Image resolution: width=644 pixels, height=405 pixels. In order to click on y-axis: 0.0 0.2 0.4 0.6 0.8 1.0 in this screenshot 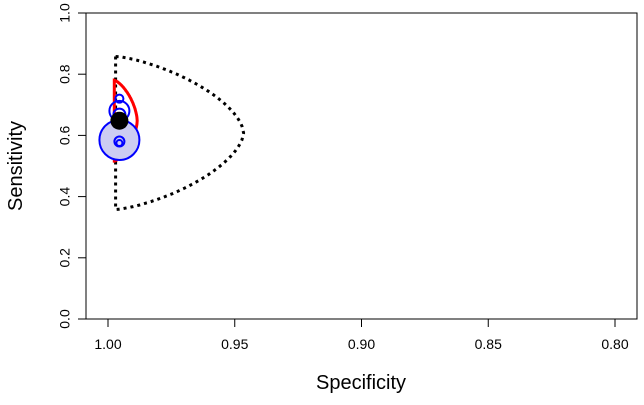, I will do `click(72, 166)`.